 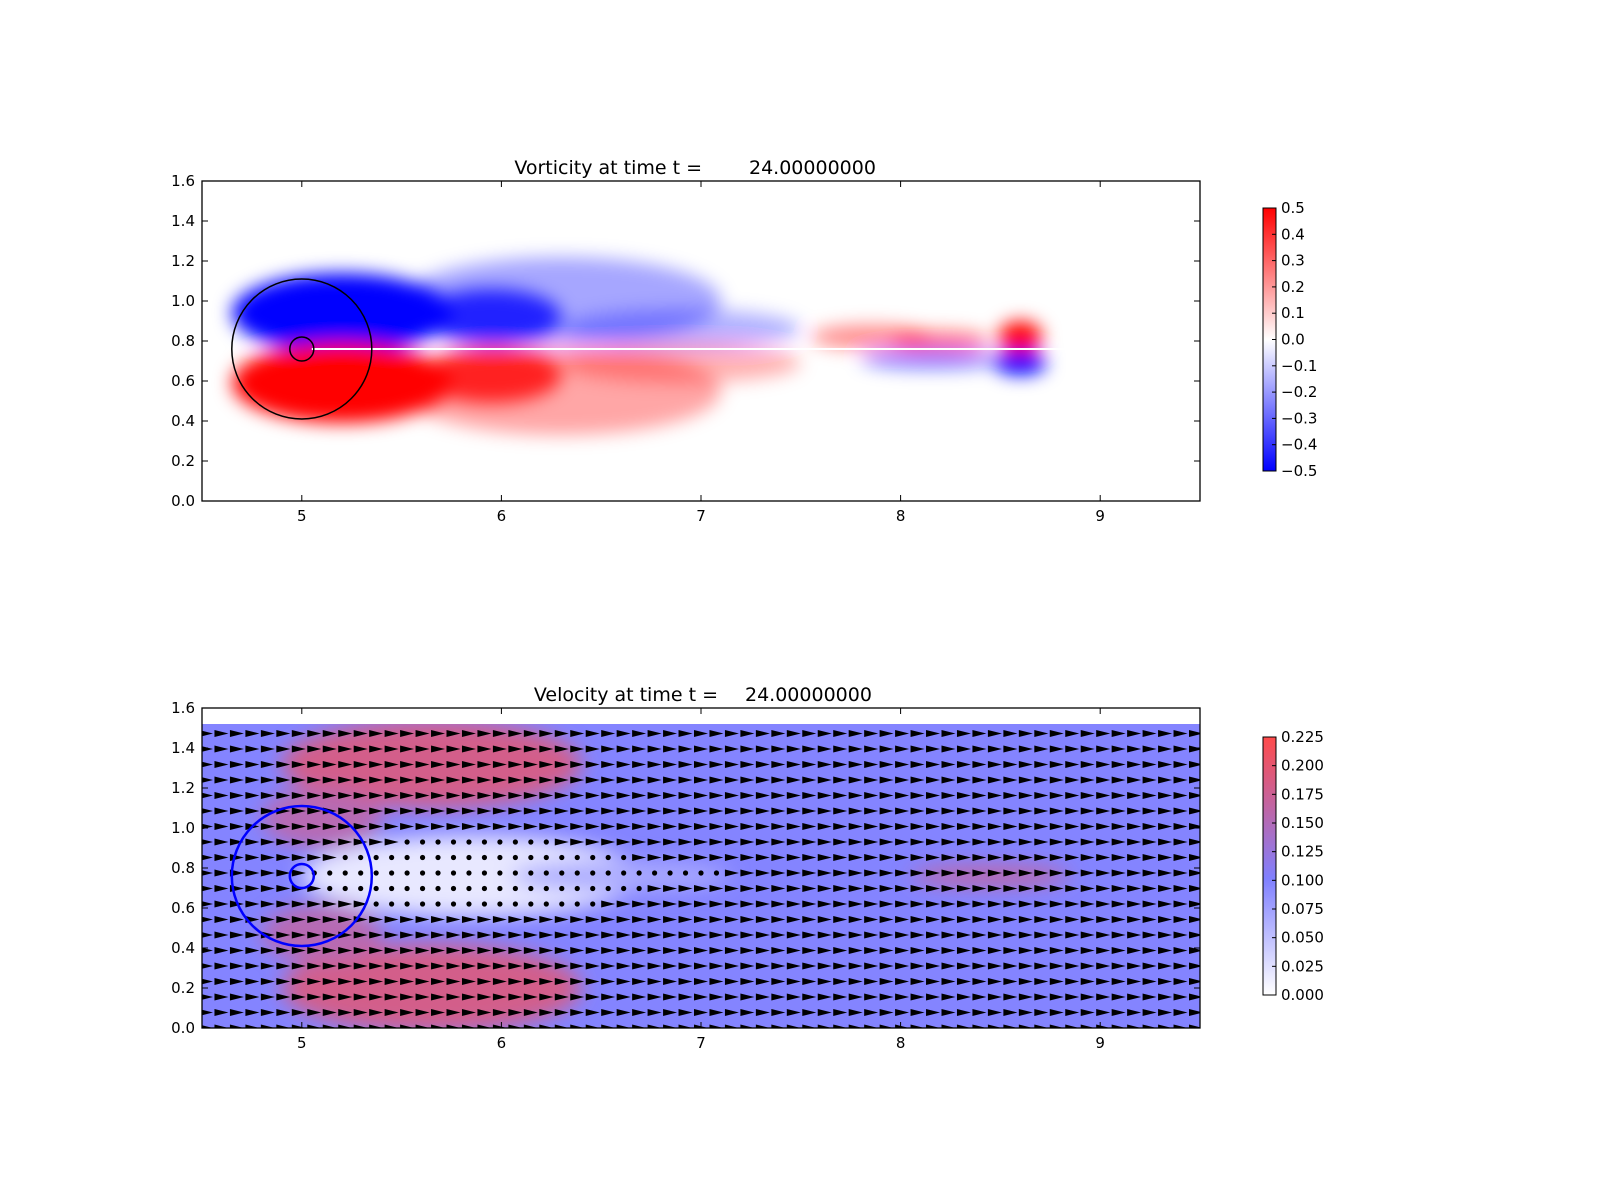 I want to click on x-tick-label: 5, so click(x=302, y=516).